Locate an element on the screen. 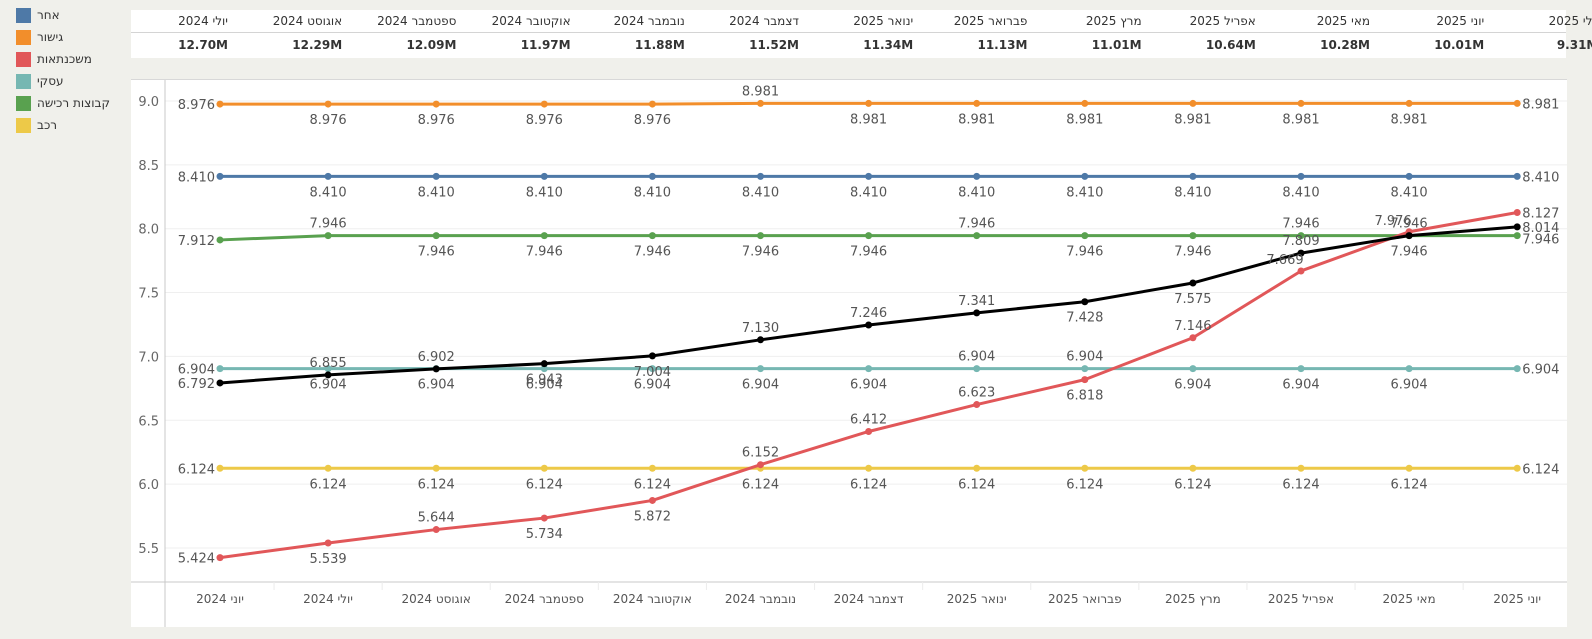 The height and width of the screenshot is (639, 1592). data-label: 7.912 is located at coordinates (196, 241).